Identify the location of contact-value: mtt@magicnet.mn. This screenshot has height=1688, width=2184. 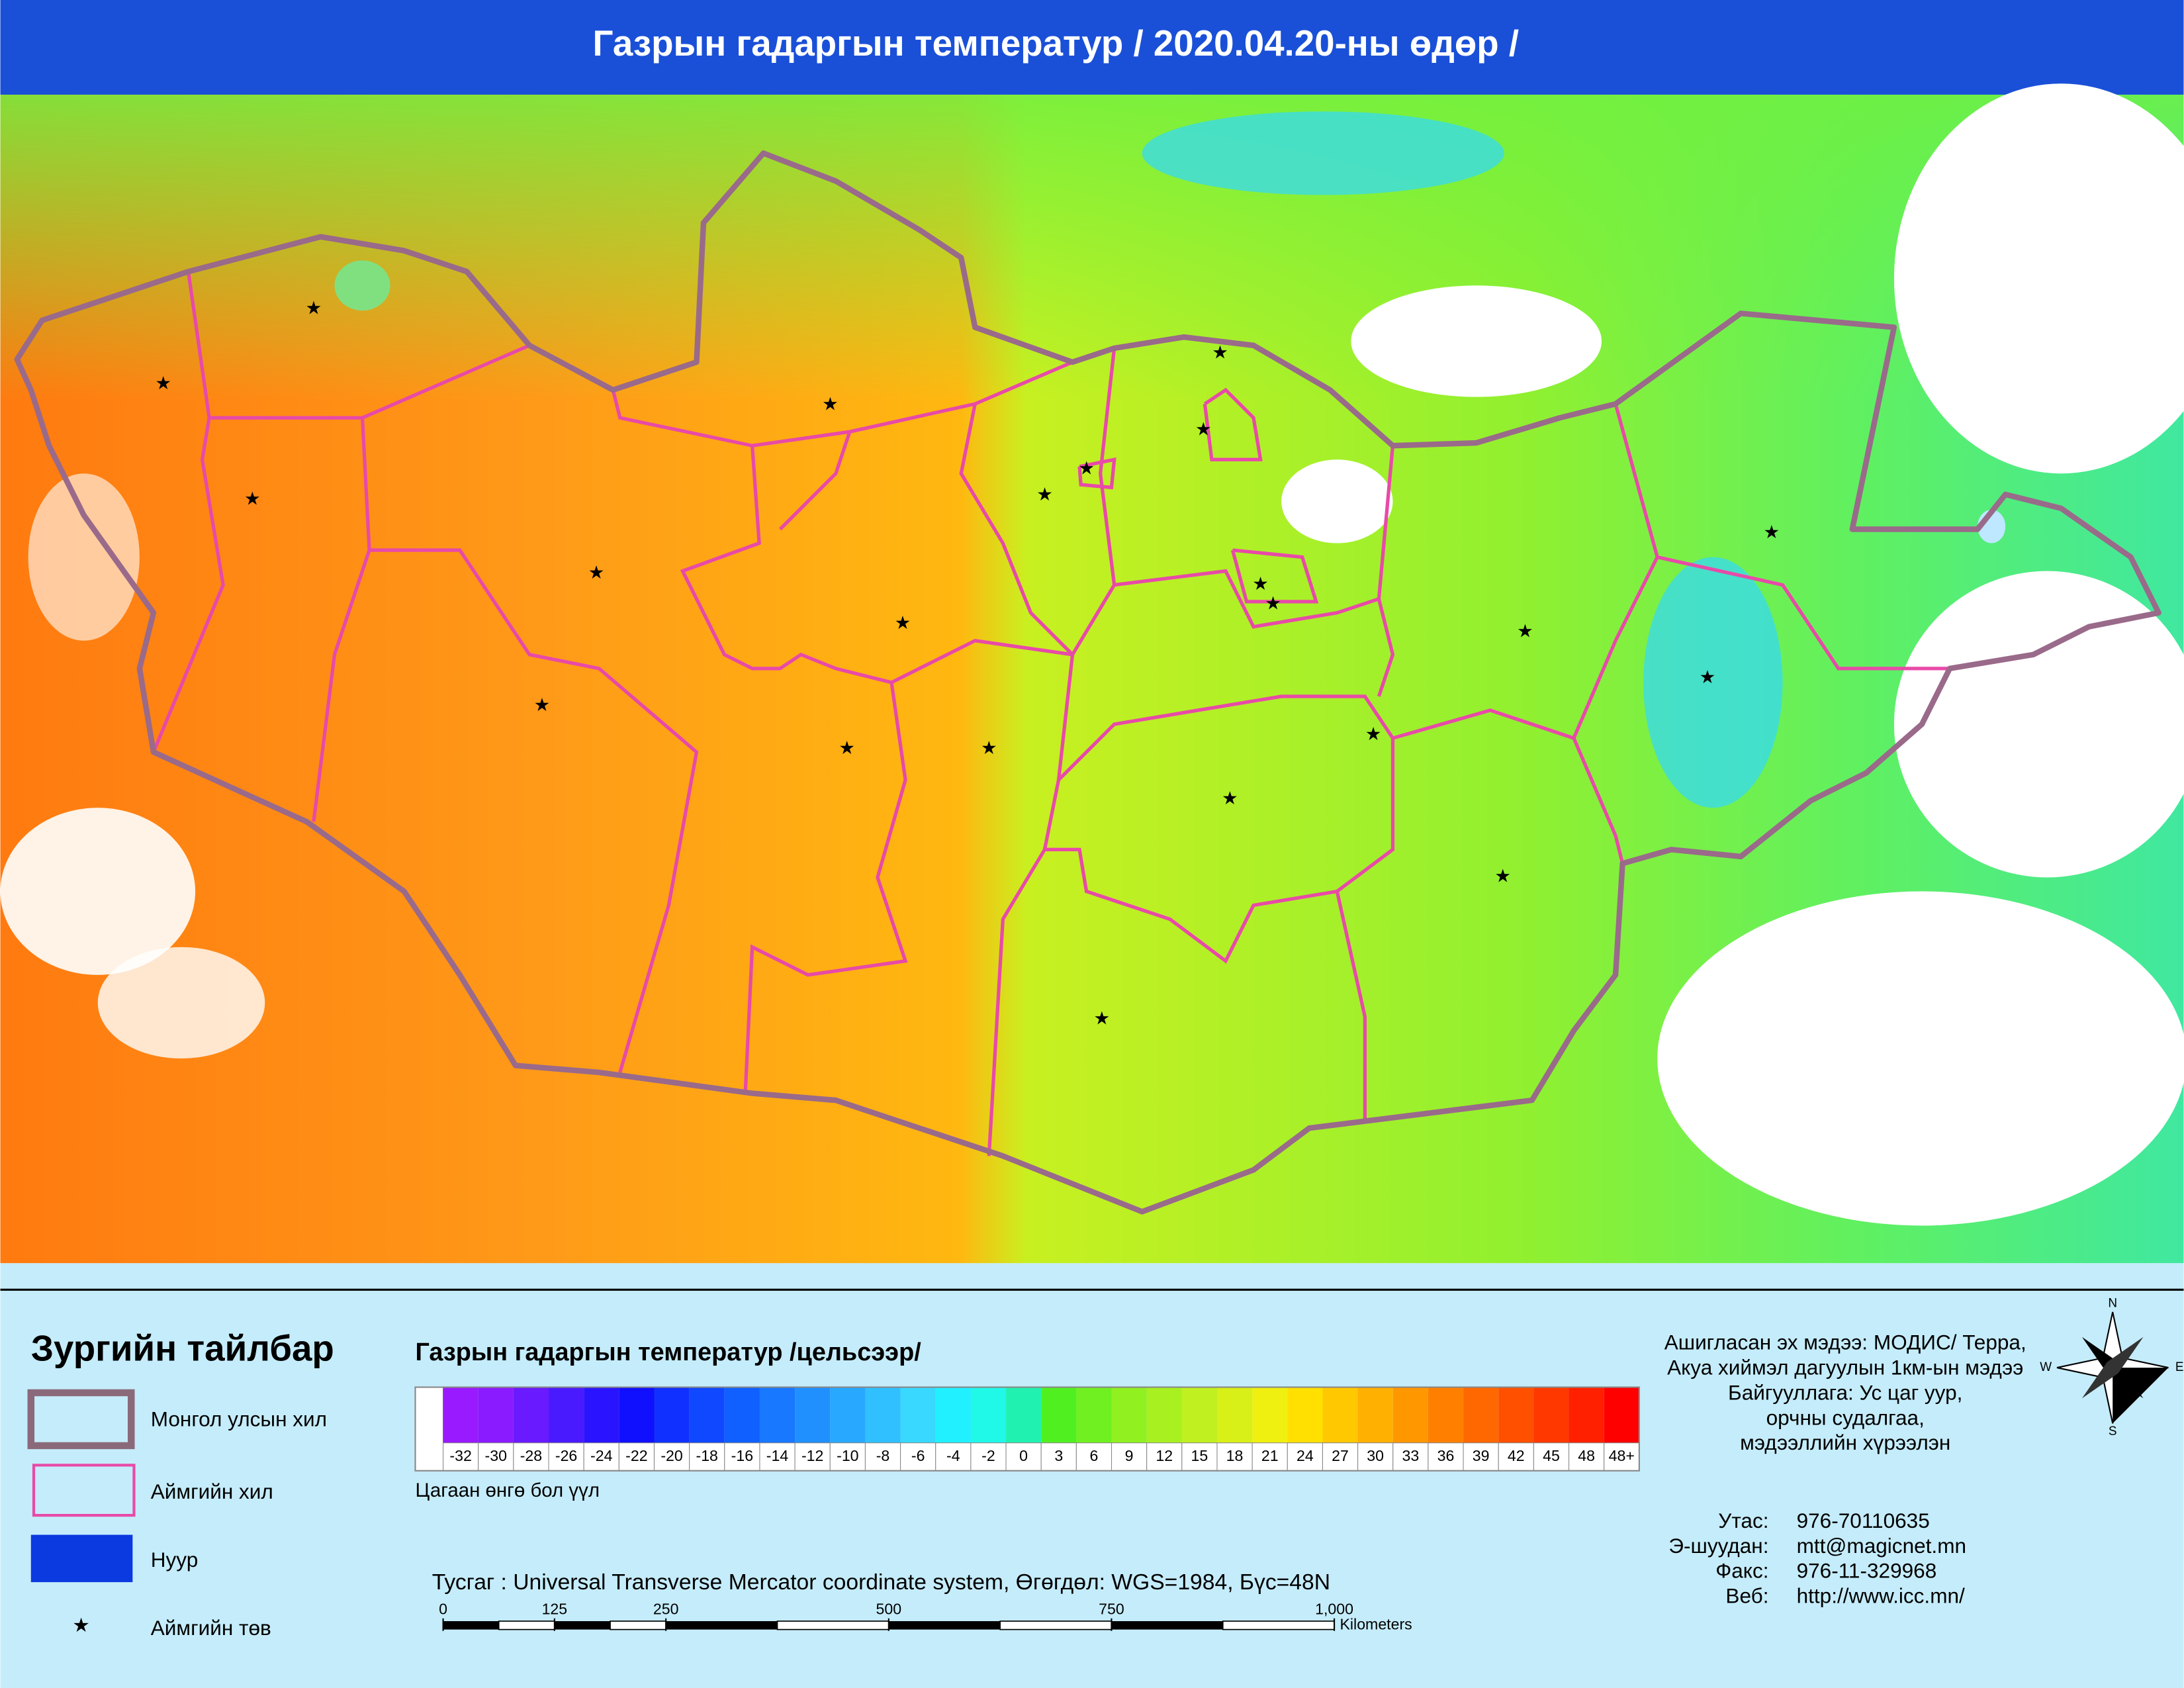
(1881, 1546).